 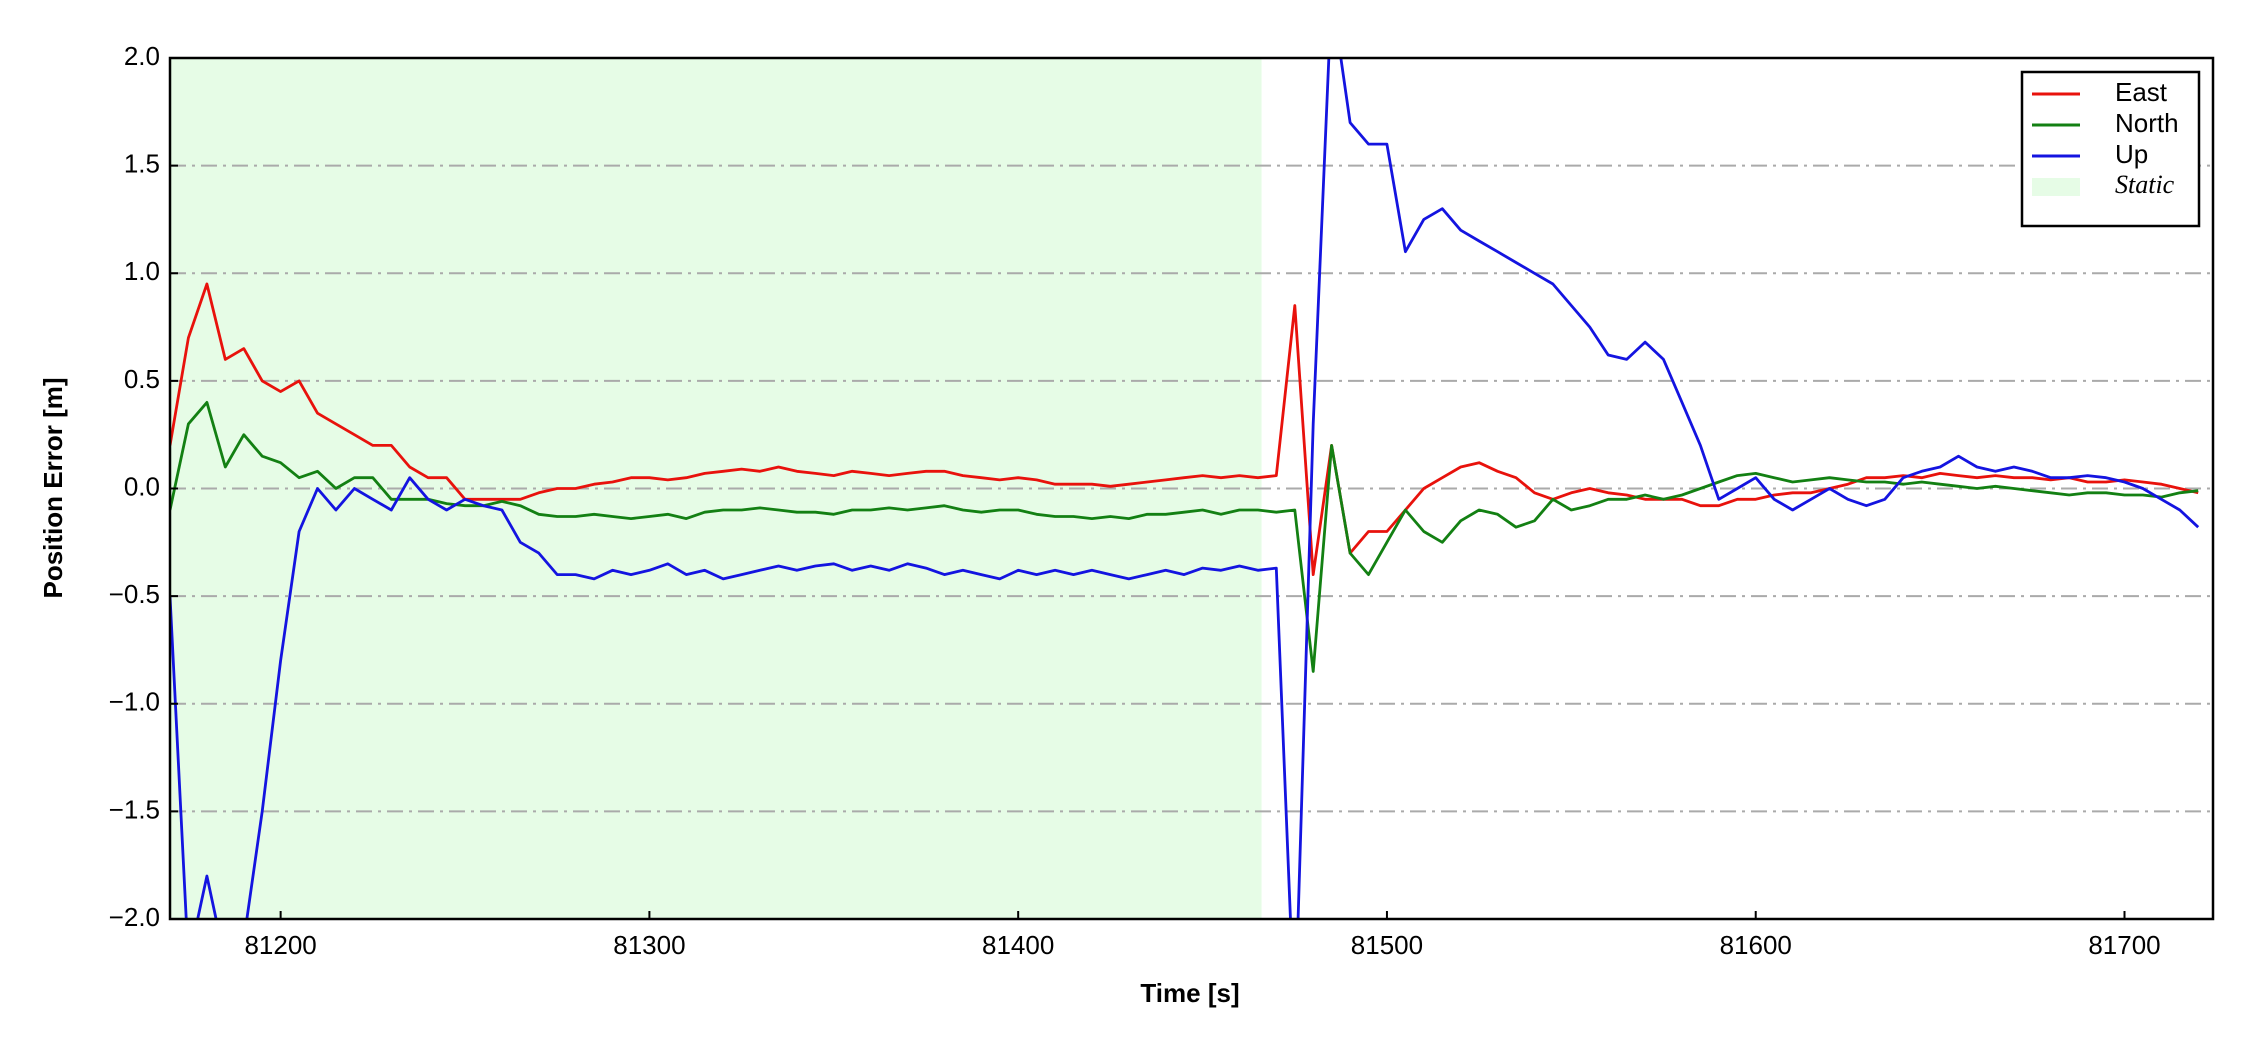 What do you see at coordinates (2110, 149) in the screenshot?
I see `legend-box` at bounding box center [2110, 149].